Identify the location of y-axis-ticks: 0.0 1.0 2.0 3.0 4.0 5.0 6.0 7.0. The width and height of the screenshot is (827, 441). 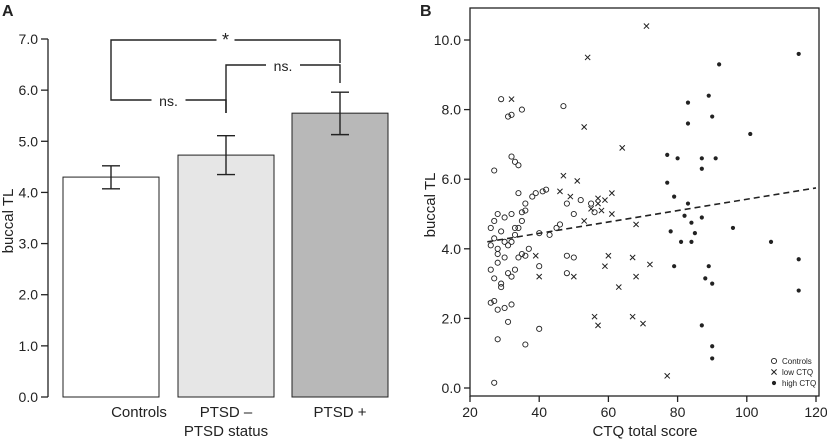
(33, 218).